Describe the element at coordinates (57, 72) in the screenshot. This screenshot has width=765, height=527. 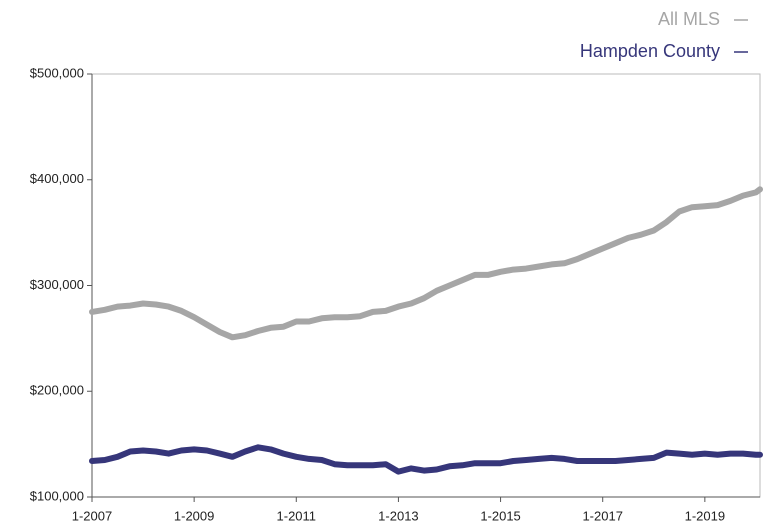
I see `y-tick-label: $500,000` at that location.